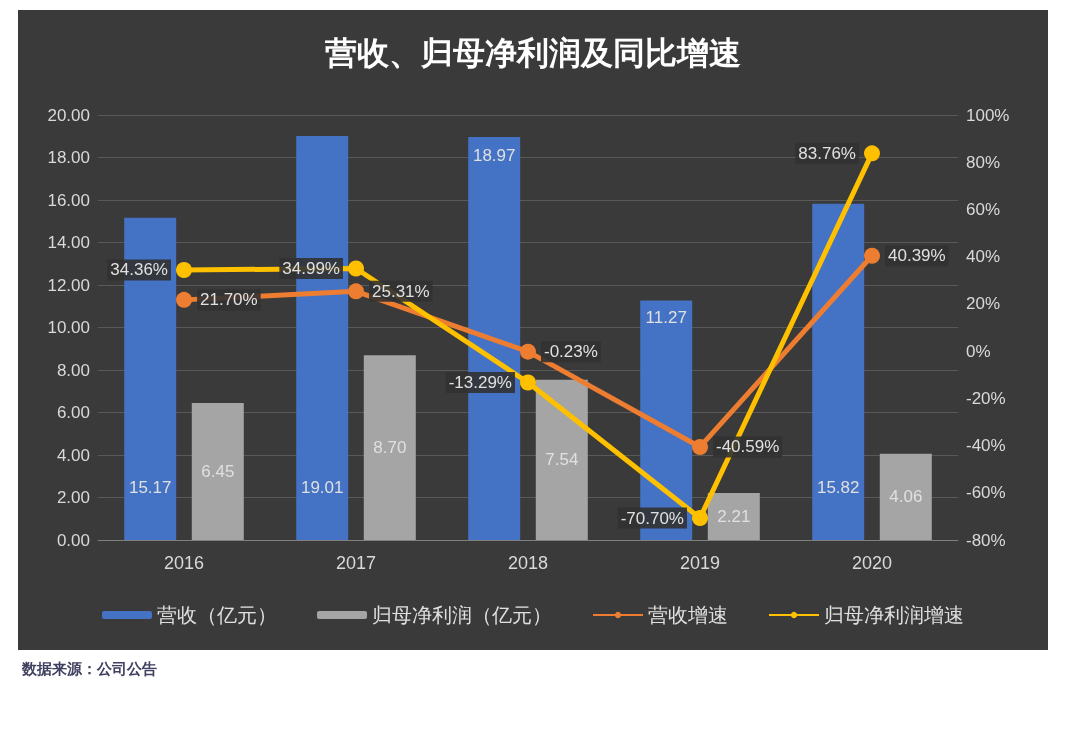  Describe the element at coordinates (68, 157) in the screenshot. I see `y-tick-label: 18.00` at that location.